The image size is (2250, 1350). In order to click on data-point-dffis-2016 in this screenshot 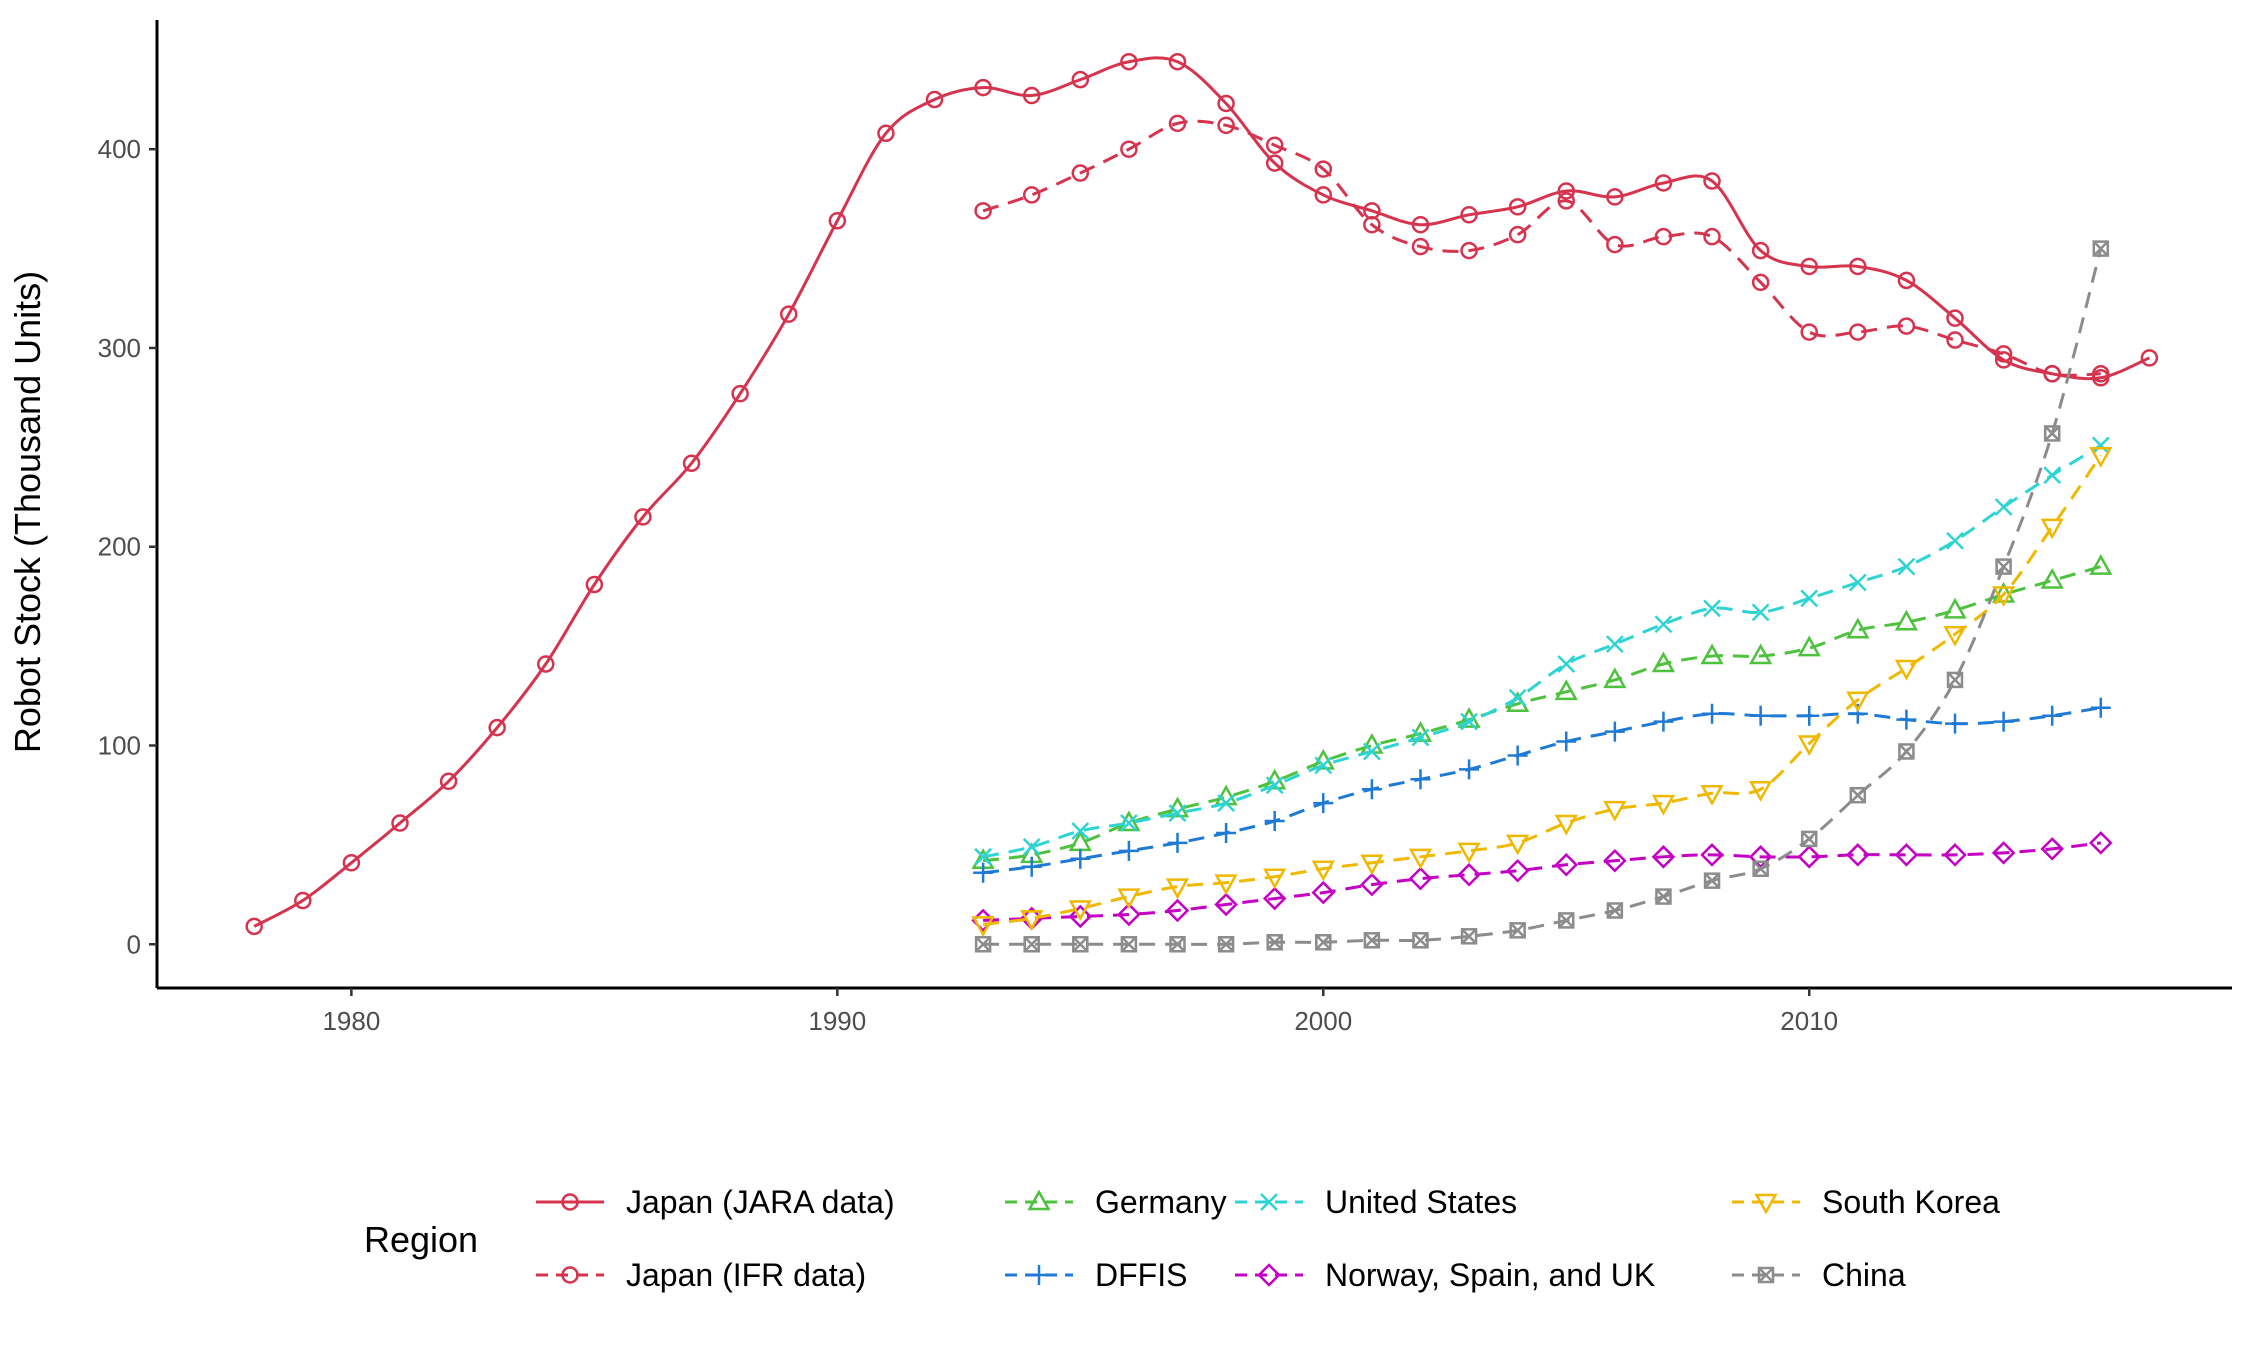, I will do `click(2100, 707)`.